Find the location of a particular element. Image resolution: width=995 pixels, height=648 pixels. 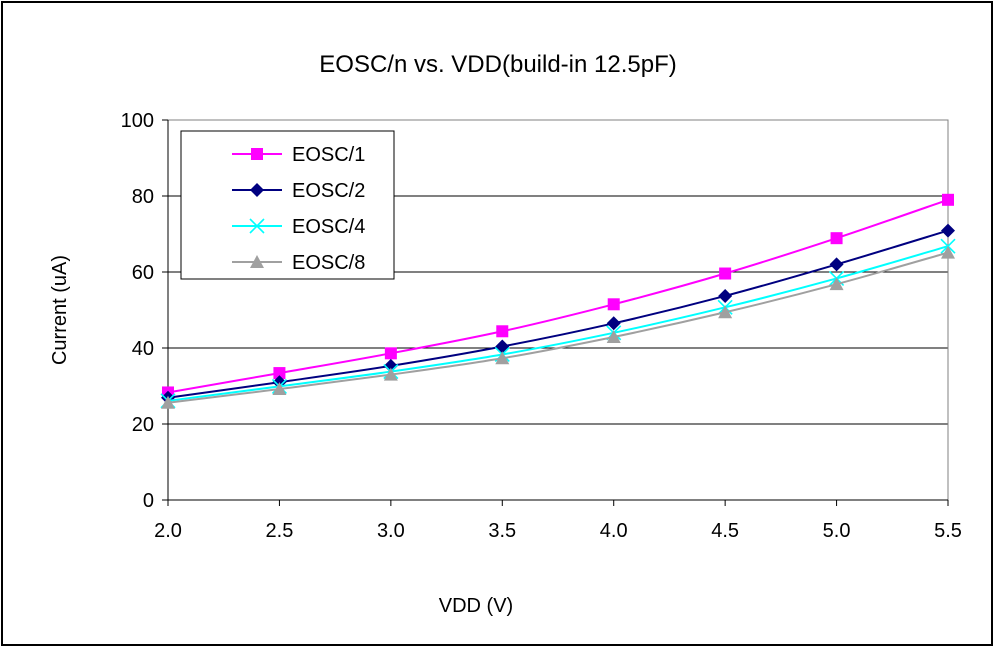

x-tick-label: 2.5 is located at coordinates (280, 531).